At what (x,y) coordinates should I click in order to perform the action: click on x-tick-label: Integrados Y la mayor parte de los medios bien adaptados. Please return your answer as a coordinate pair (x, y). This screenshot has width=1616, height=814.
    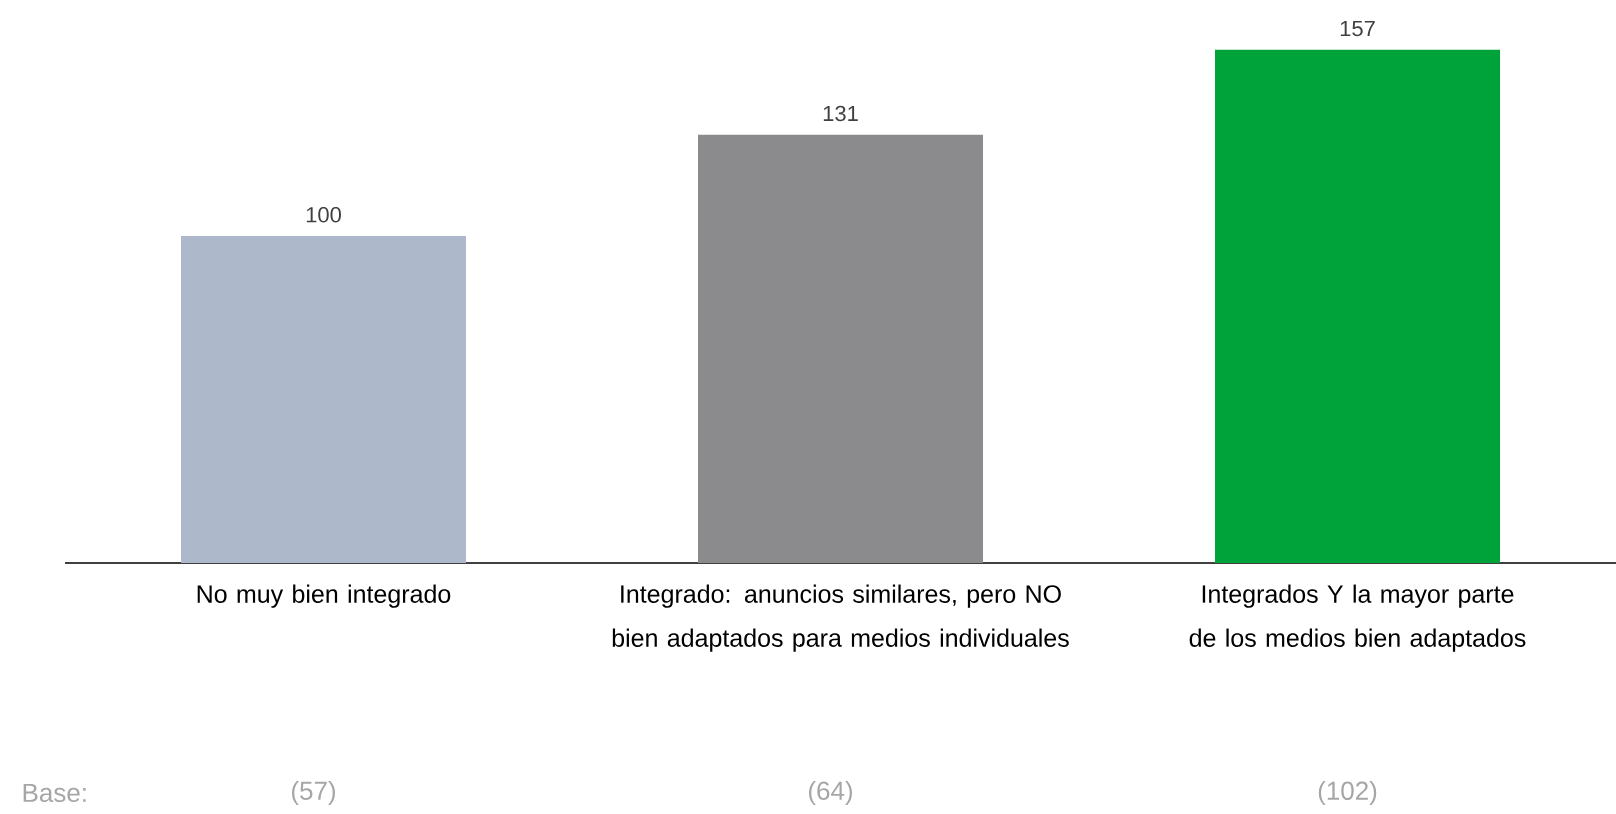
    Looking at the image, I should click on (1357, 618).